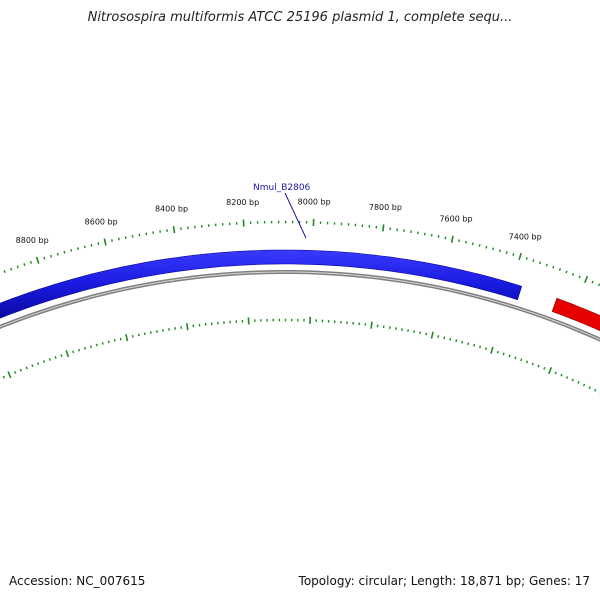 This screenshot has height=600, width=600. What do you see at coordinates (32, 240) in the screenshot?
I see `tick-label: 8800 bp` at bounding box center [32, 240].